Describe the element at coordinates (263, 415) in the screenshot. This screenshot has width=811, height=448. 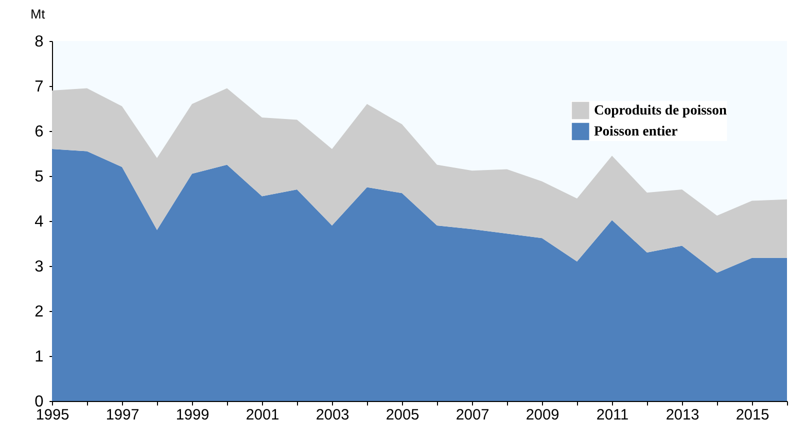
I see `x-tick-label: 2001` at that location.